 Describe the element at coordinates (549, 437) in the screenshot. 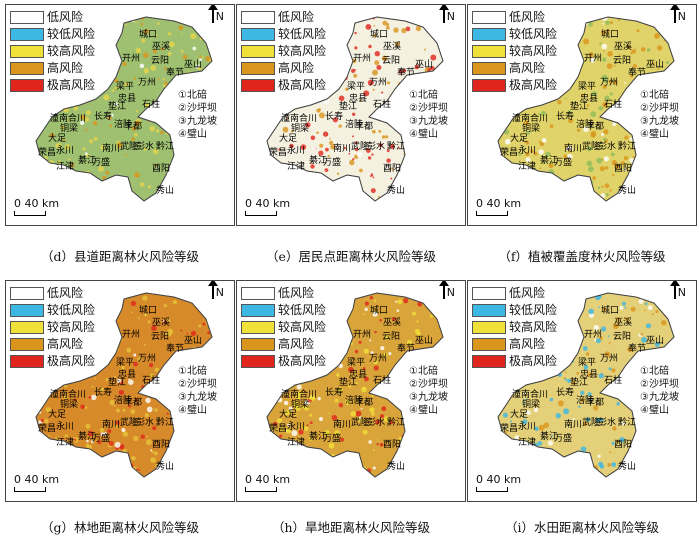

I see `place-label: 綦江` at that location.